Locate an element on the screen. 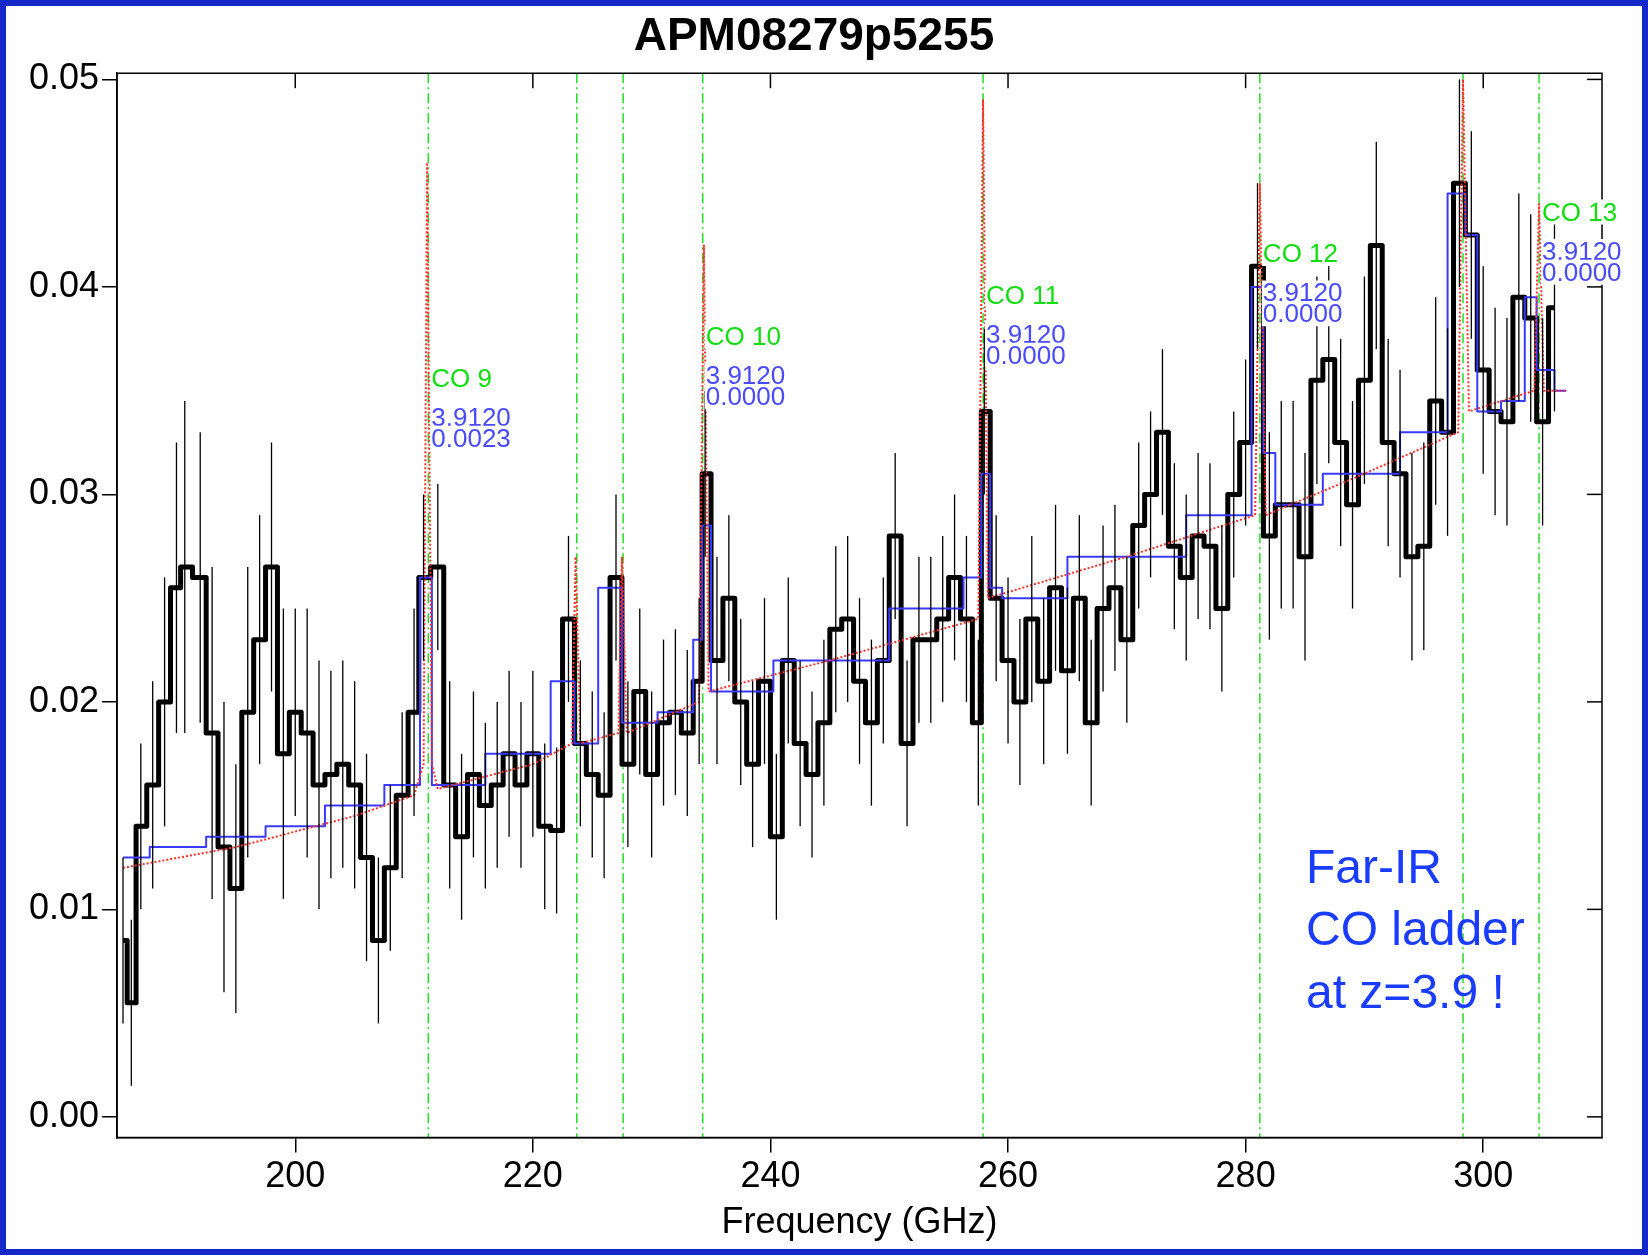 Image resolution: width=1648 pixels, height=1255 pixels. x-tick-label: 260 is located at coordinates (1008, 1175).